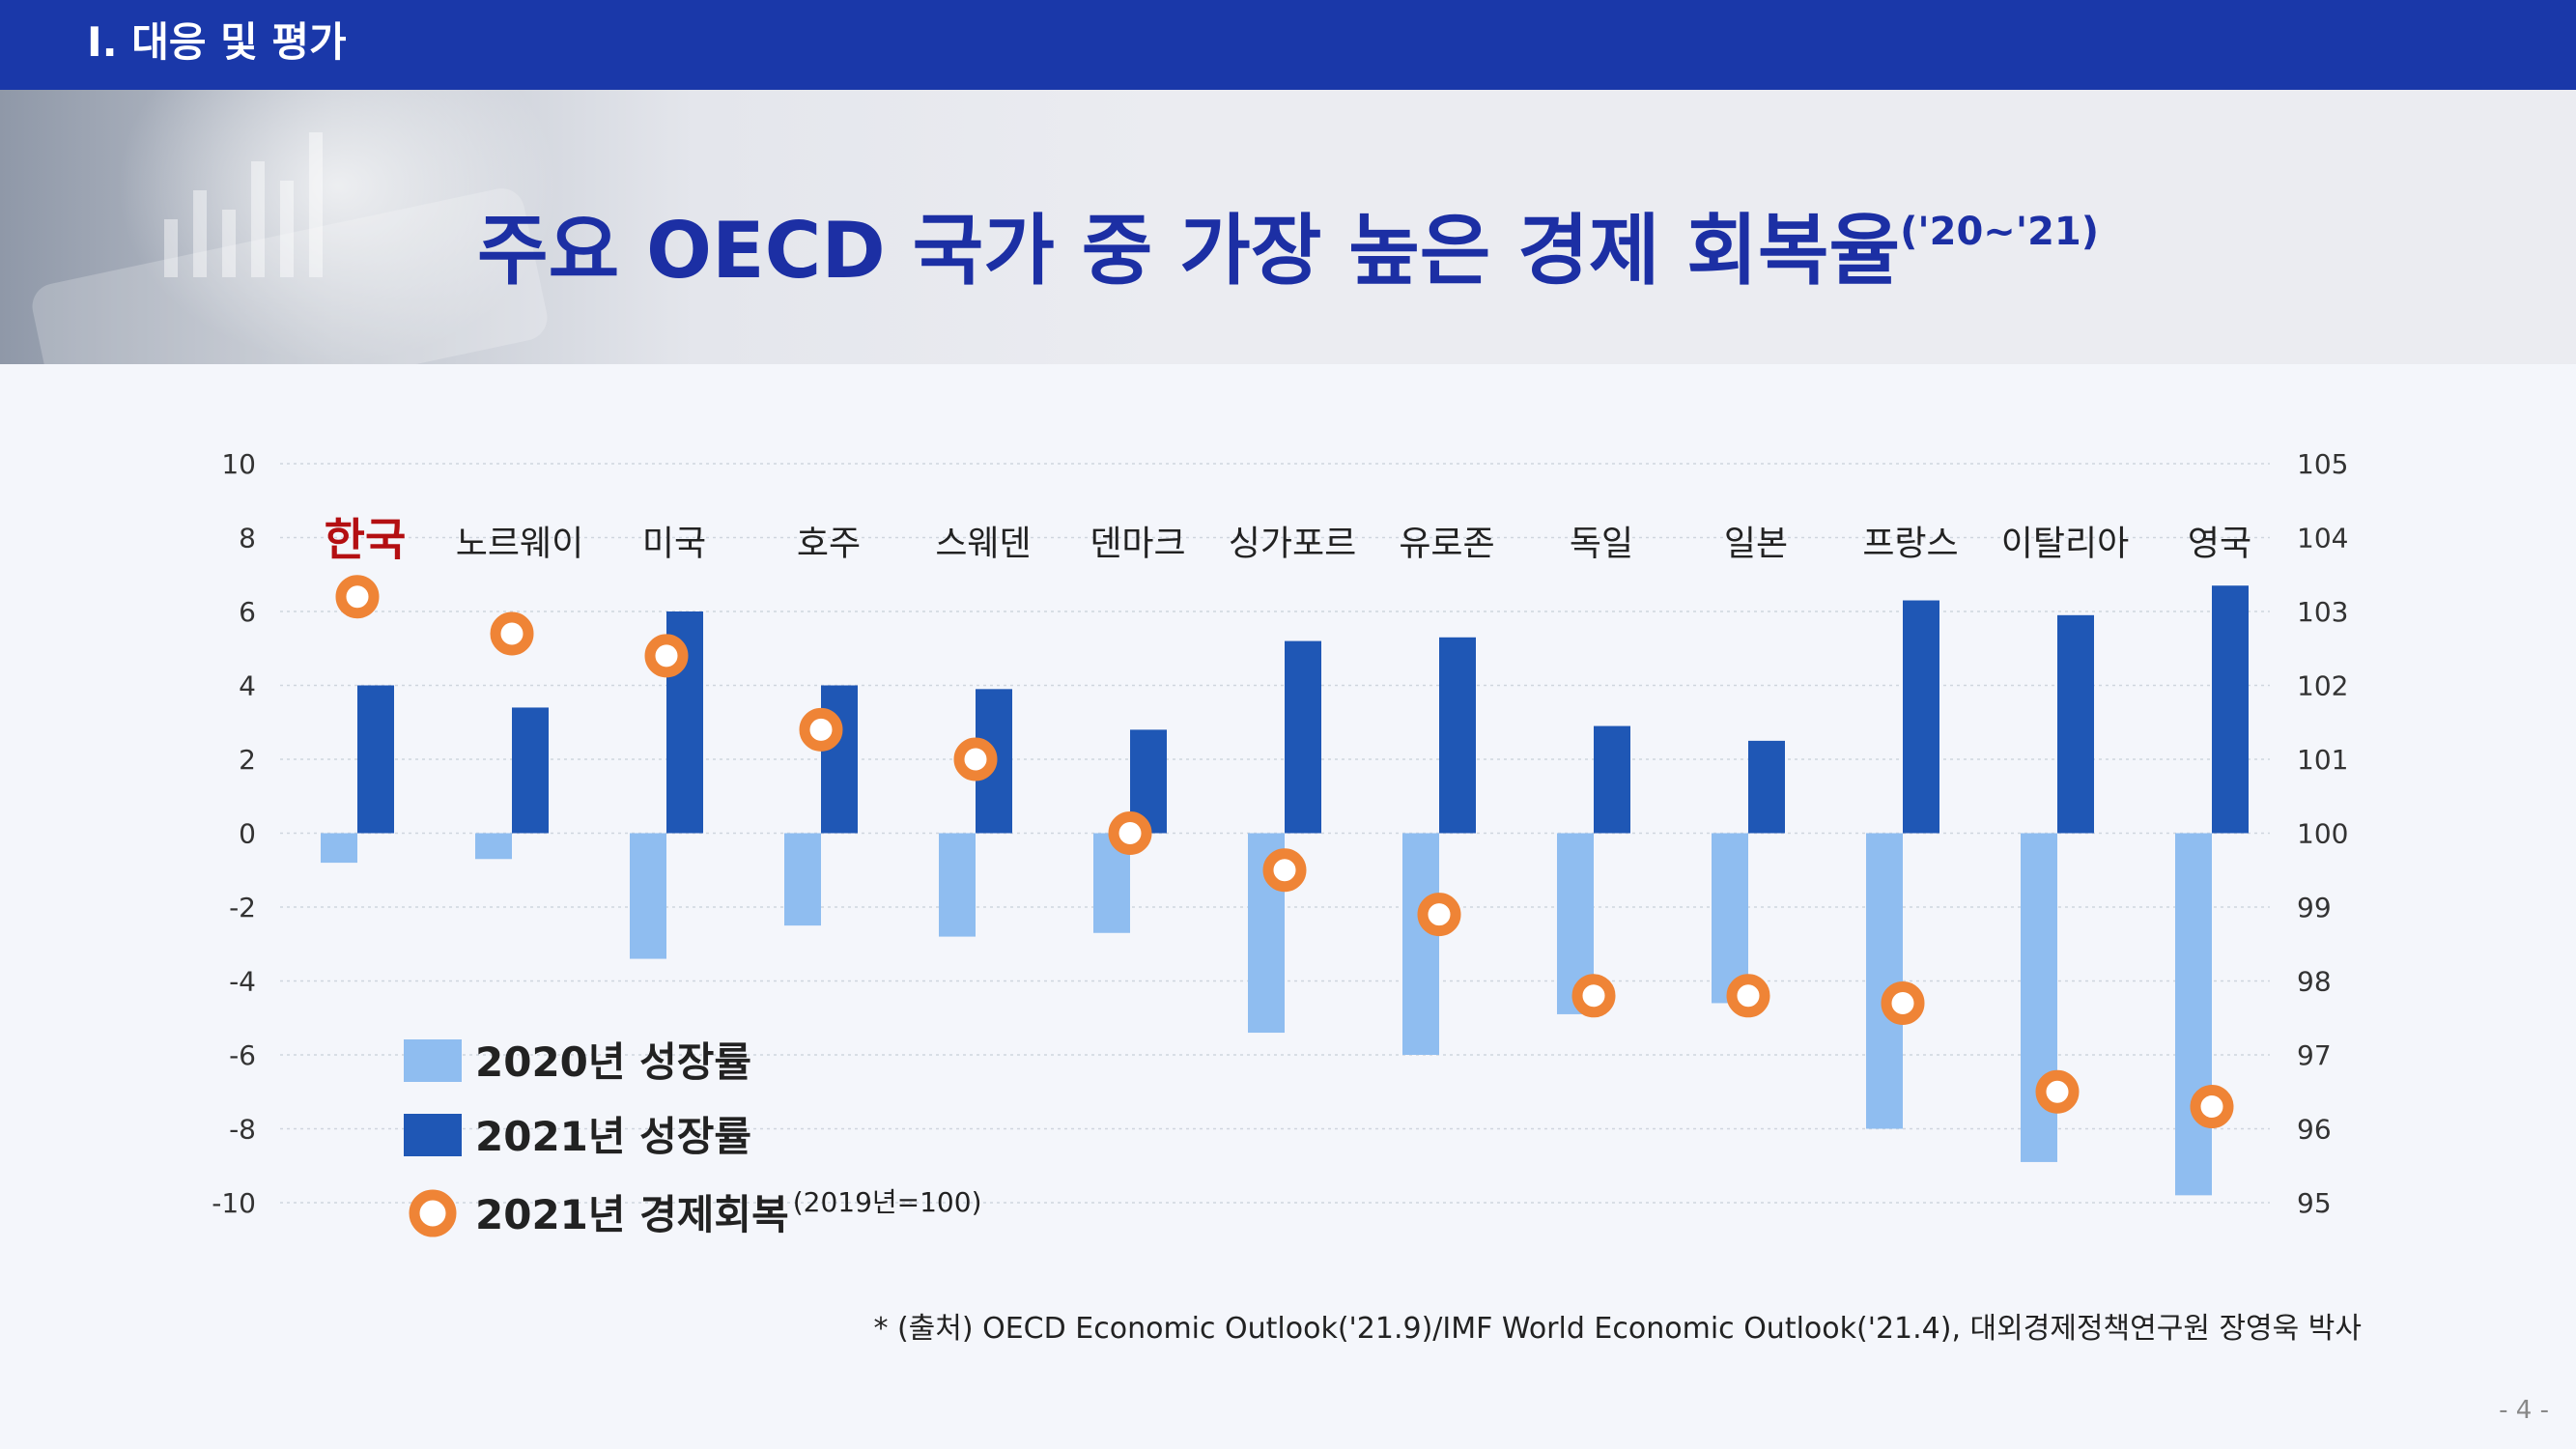 The height and width of the screenshot is (1449, 2576). What do you see at coordinates (613, 1136) in the screenshot?
I see `legend-label: 2021년 성장률` at bounding box center [613, 1136].